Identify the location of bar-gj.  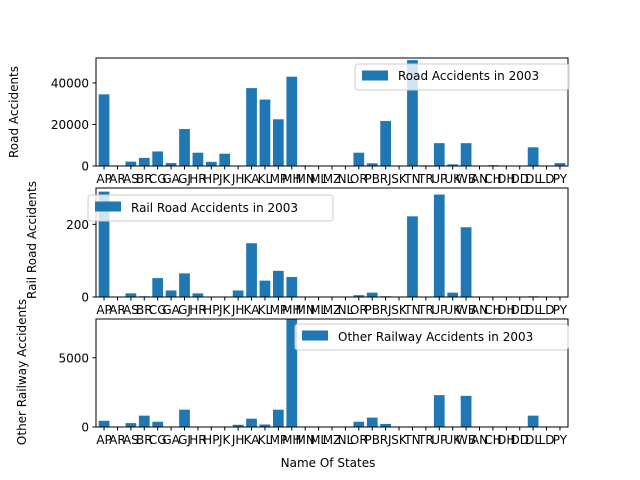
(184, 418).